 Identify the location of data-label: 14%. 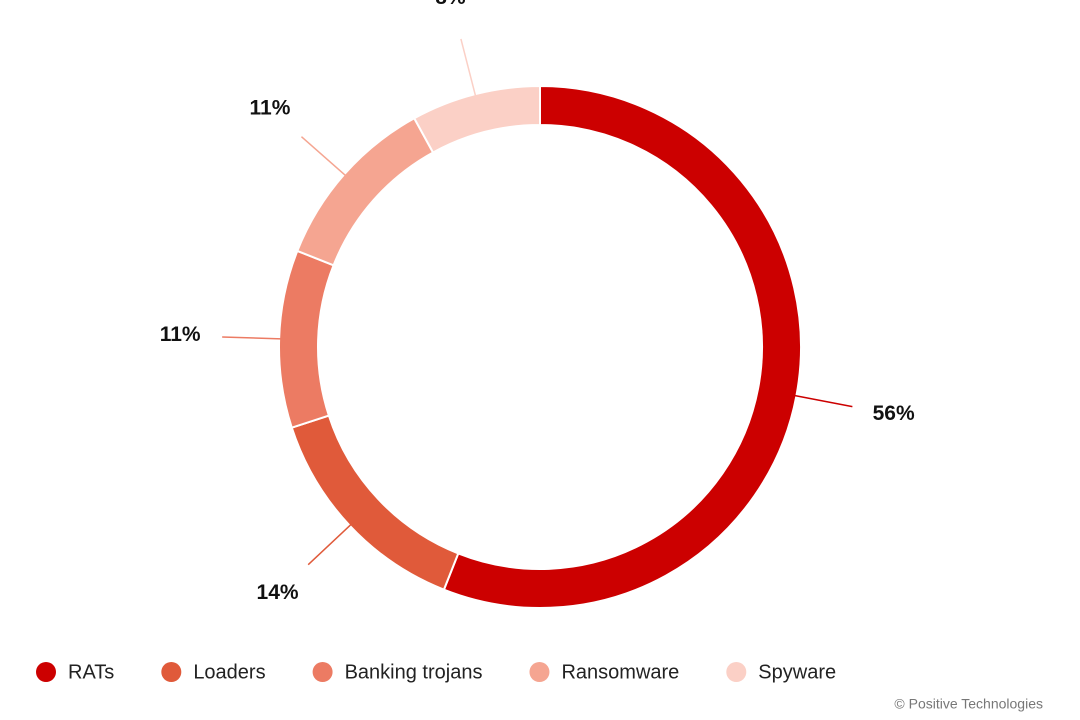
(278, 592).